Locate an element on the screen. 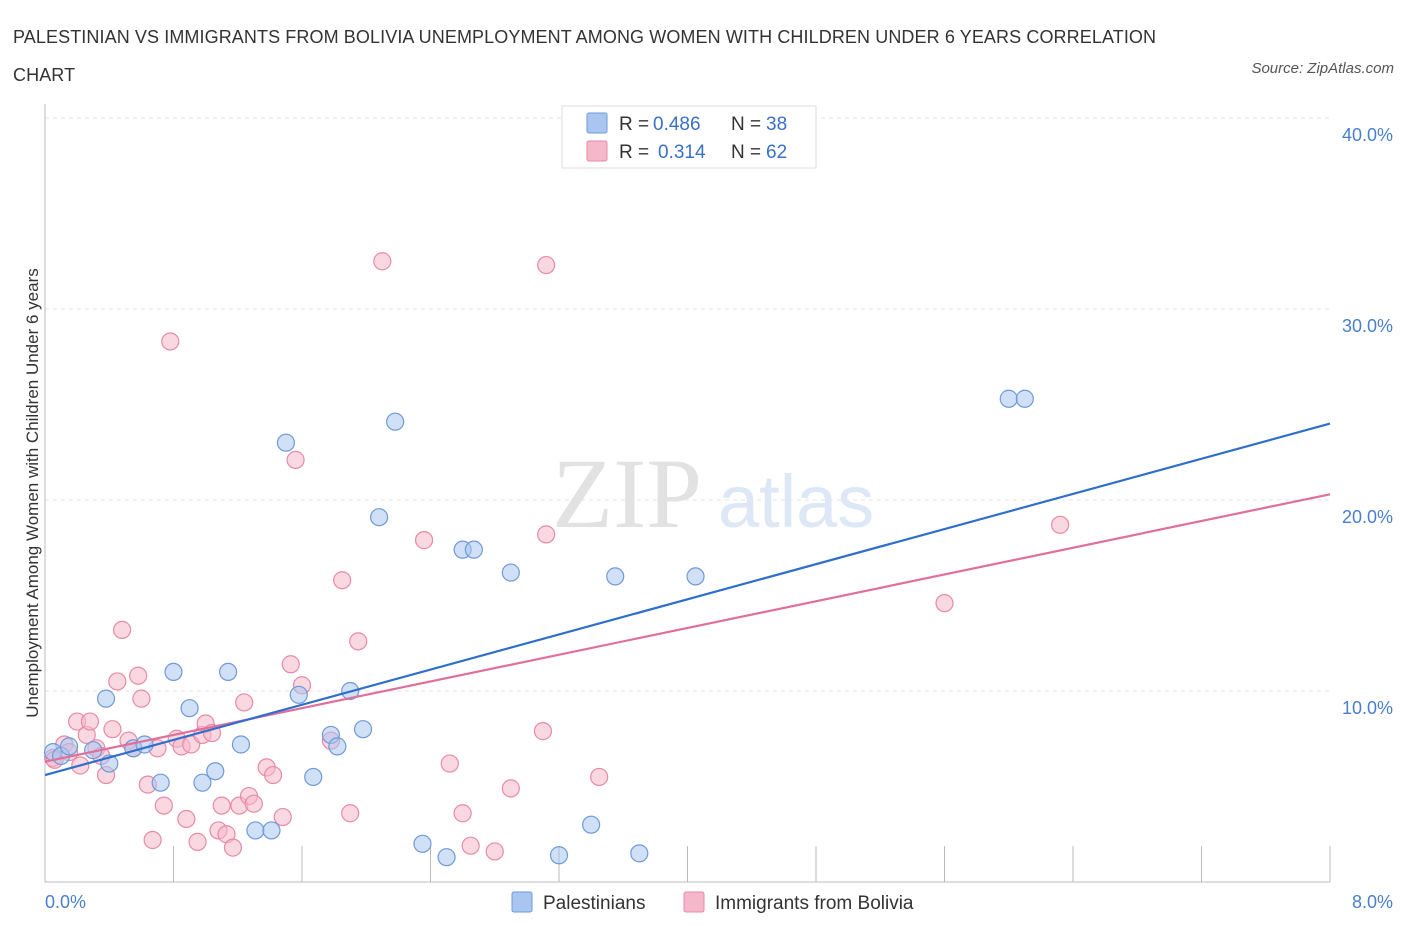 The height and width of the screenshot is (930, 1406). x-tick-marks is located at coordinates (752, 864).